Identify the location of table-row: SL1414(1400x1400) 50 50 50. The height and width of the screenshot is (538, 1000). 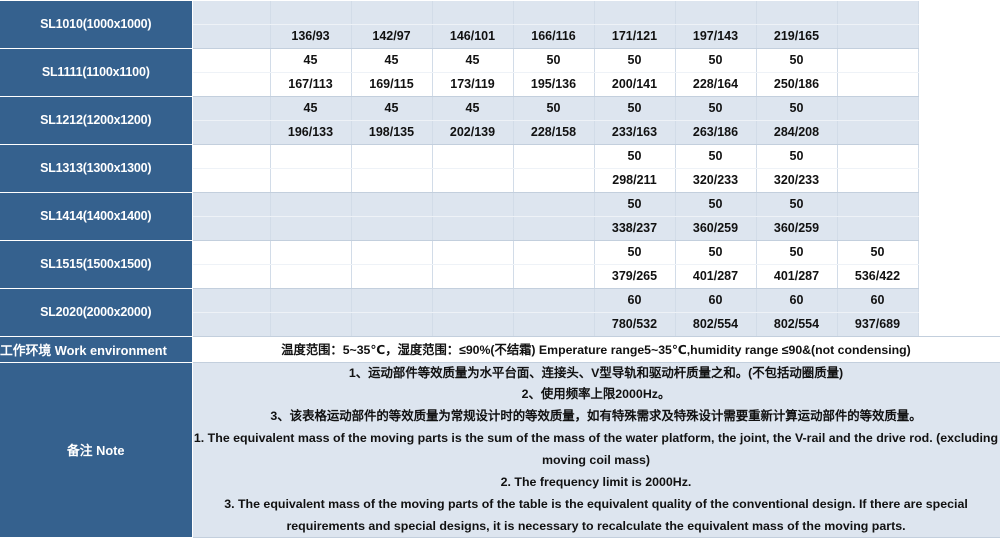
(500, 216).